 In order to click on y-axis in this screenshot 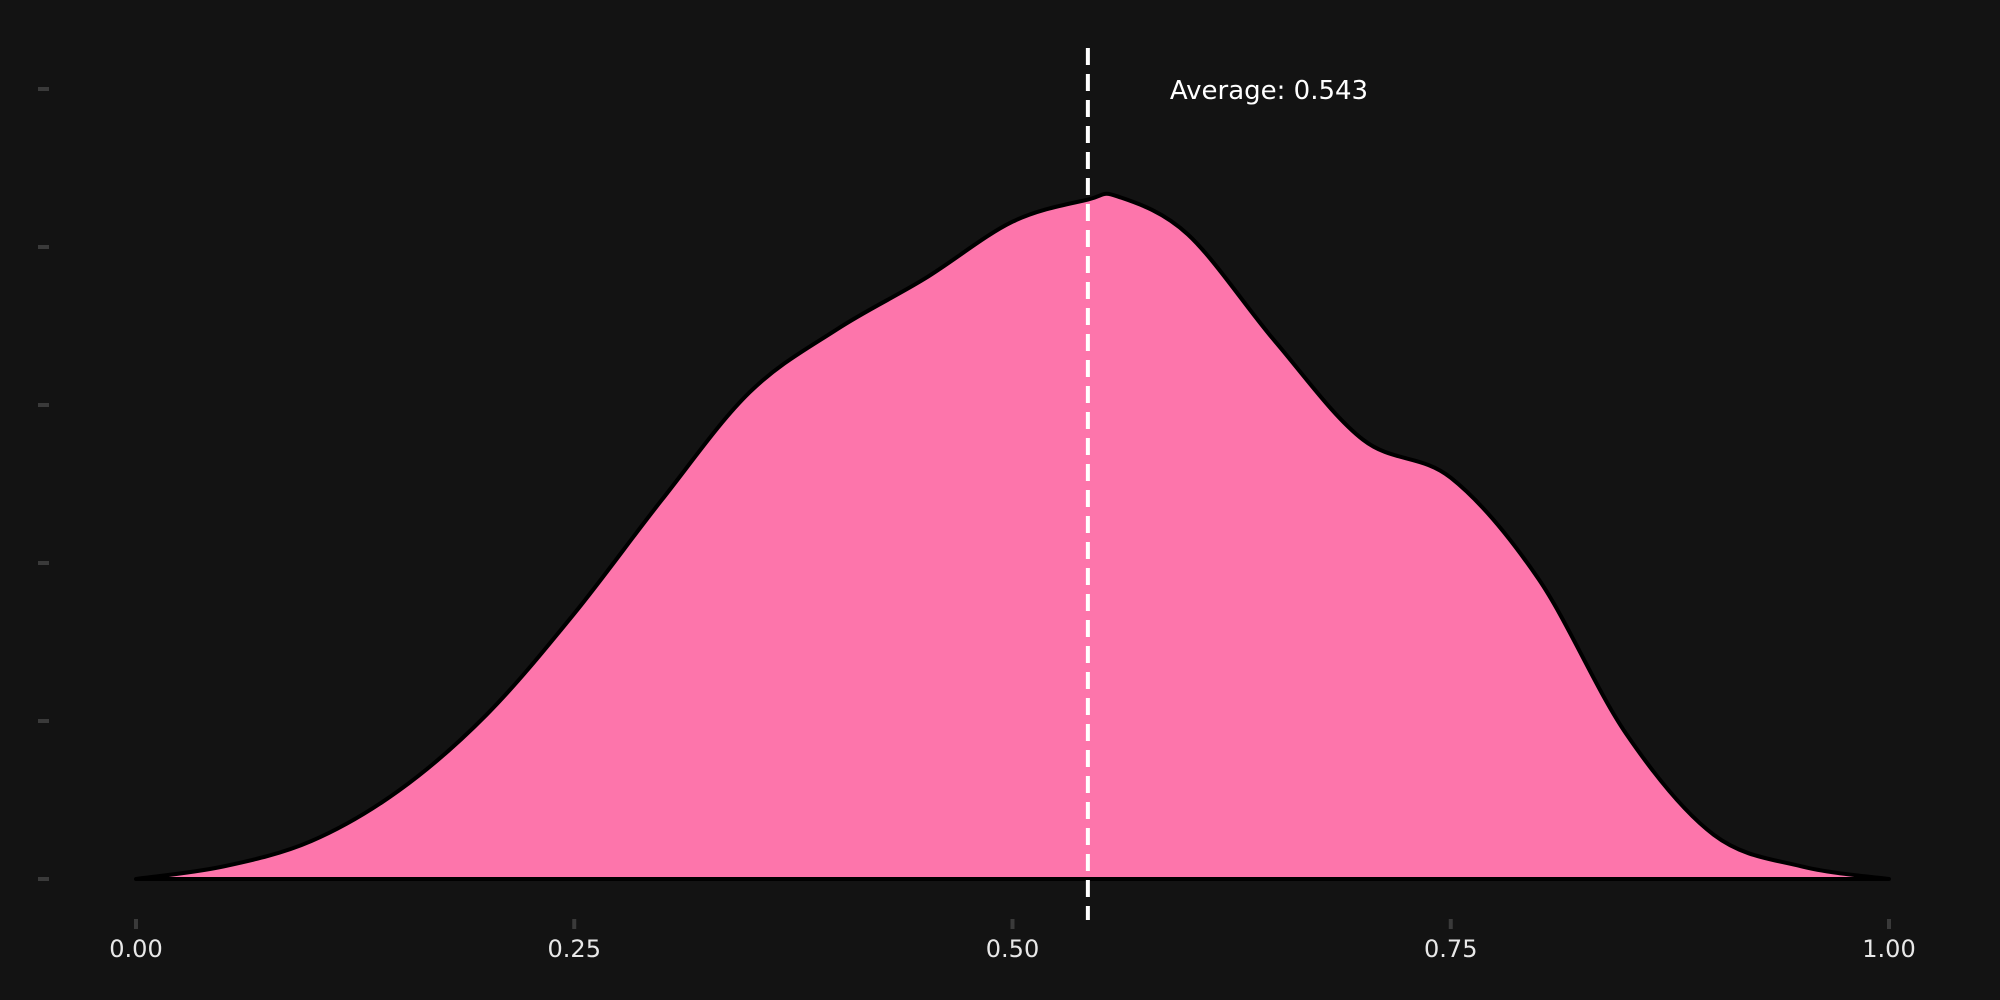, I will do `click(43, 484)`.